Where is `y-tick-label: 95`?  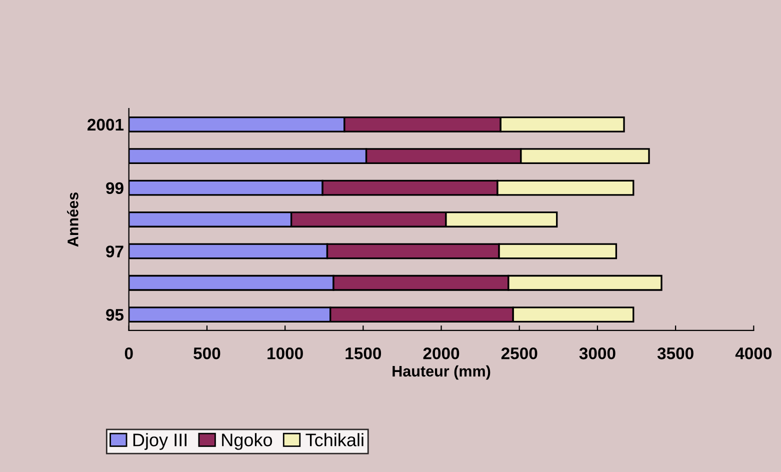 y-tick-label: 95 is located at coordinates (115, 314).